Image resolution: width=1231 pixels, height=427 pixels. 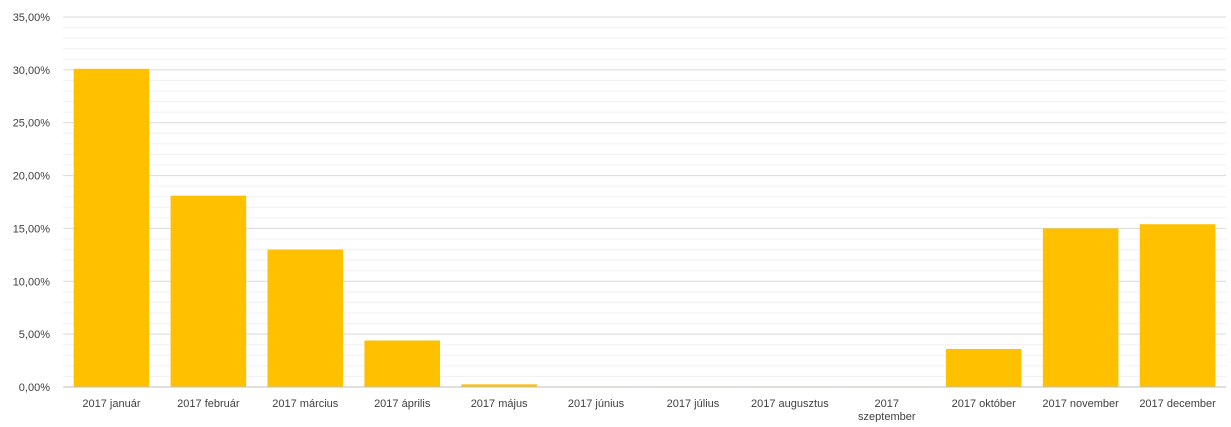 I want to click on x-tick-label: 2017 február, so click(x=208, y=404).